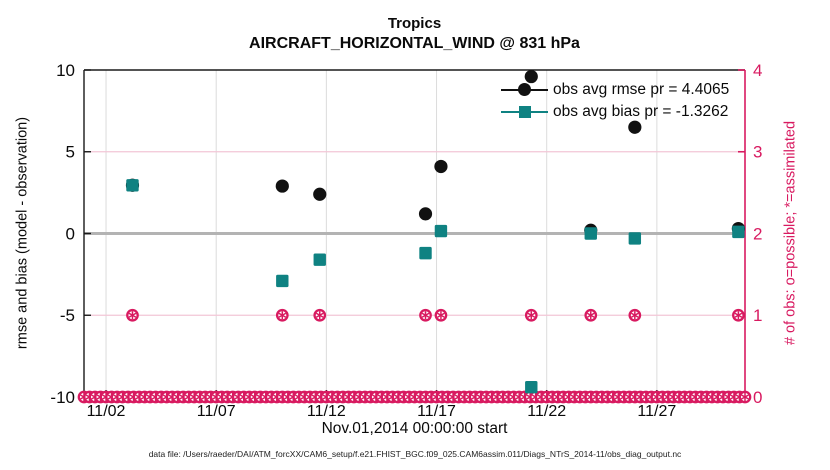 This screenshot has width=830, height=470. I want to click on svg-text: 1, so click(757, 315).